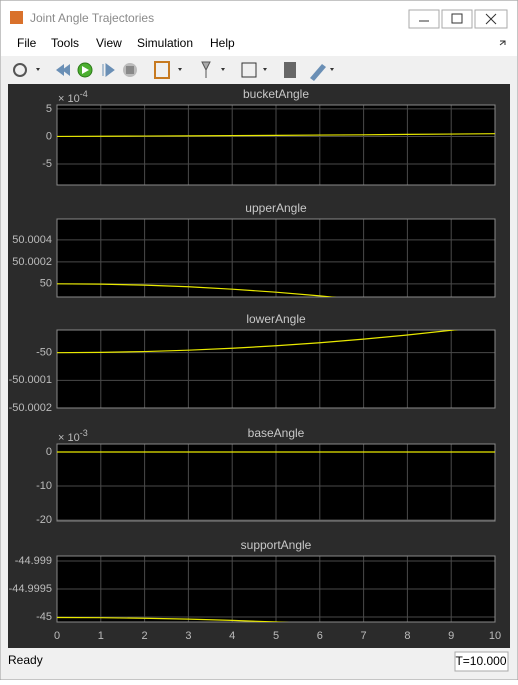  What do you see at coordinates (276, 545) in the screenshot?
I see `plot-title: supportAngle` at bounding box center [276, 545].